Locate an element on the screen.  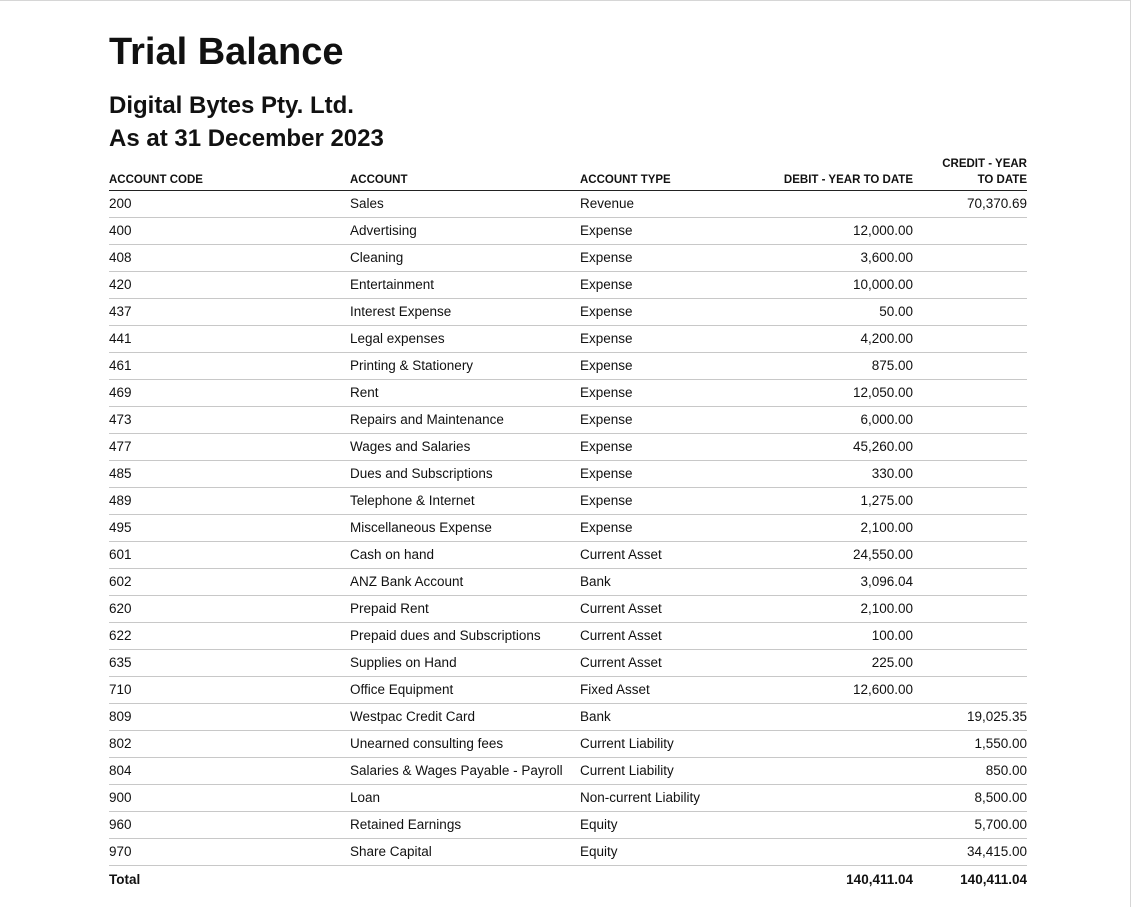
table-row: 809 Westpac Credit Card Bank 19,025.35 is located at coordinates (568, 717).